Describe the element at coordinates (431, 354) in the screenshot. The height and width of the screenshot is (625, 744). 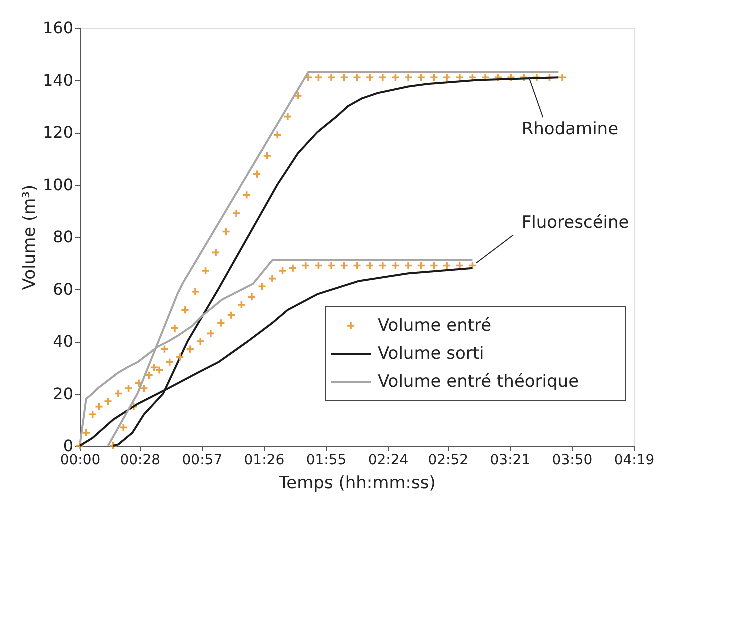
I see `legend-label: Volume sorti` at that location.